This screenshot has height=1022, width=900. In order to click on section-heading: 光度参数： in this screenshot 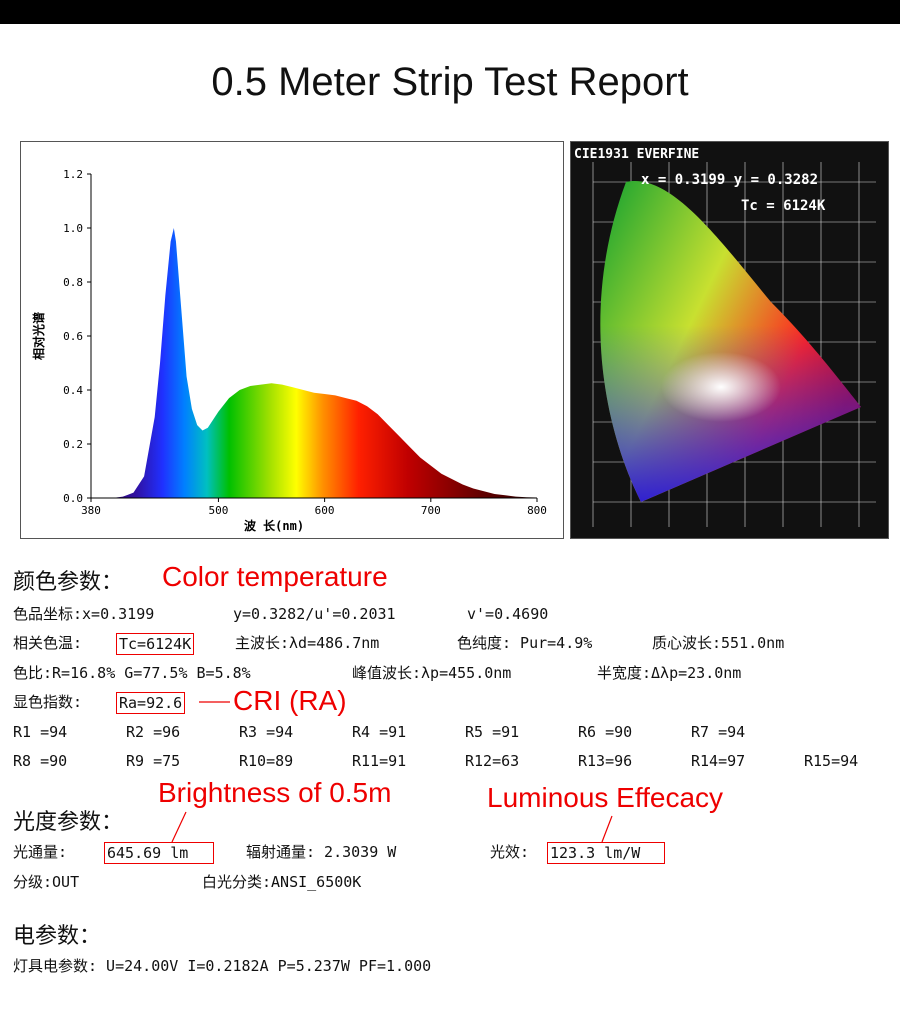, I will do `click(68, 822)`.